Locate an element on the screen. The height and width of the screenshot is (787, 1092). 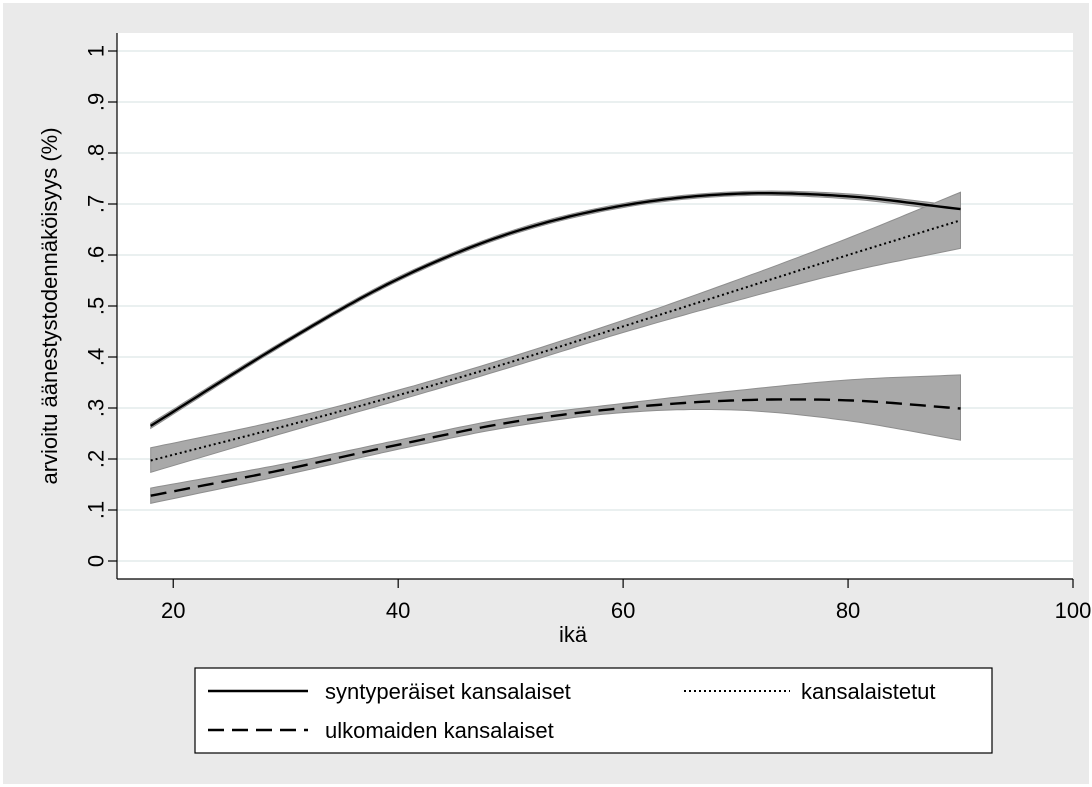
y-axis-label: arvioitu äänestystodennäköisyys (%) is located at coordinates (49, 305).